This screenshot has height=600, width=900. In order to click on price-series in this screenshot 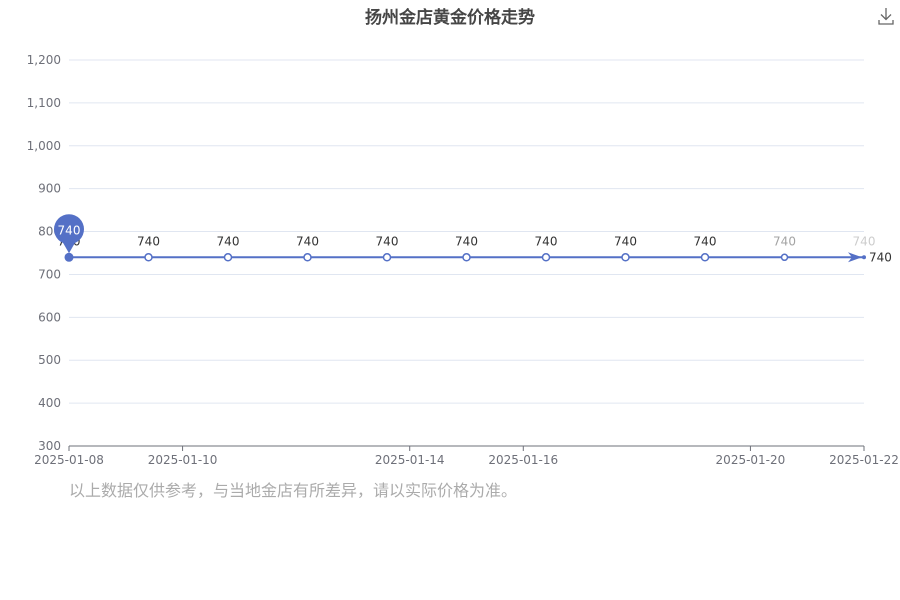, I will do `click(465, 257)`.